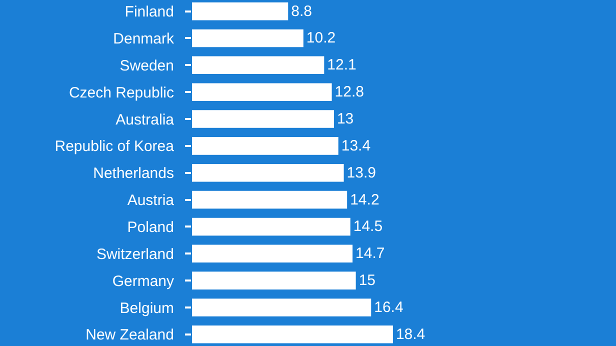  What do you see at coordinates (151, 201) in the screenshot?
I see `y-tick-label: Austria` at bounding box center [151, 201].